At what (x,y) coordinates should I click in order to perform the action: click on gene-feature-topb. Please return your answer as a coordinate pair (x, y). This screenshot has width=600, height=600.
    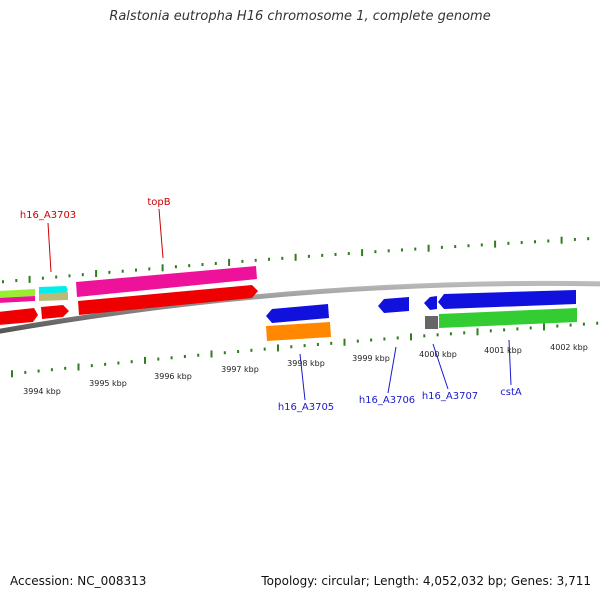
    Looking at the image, I should click on (166, 281).